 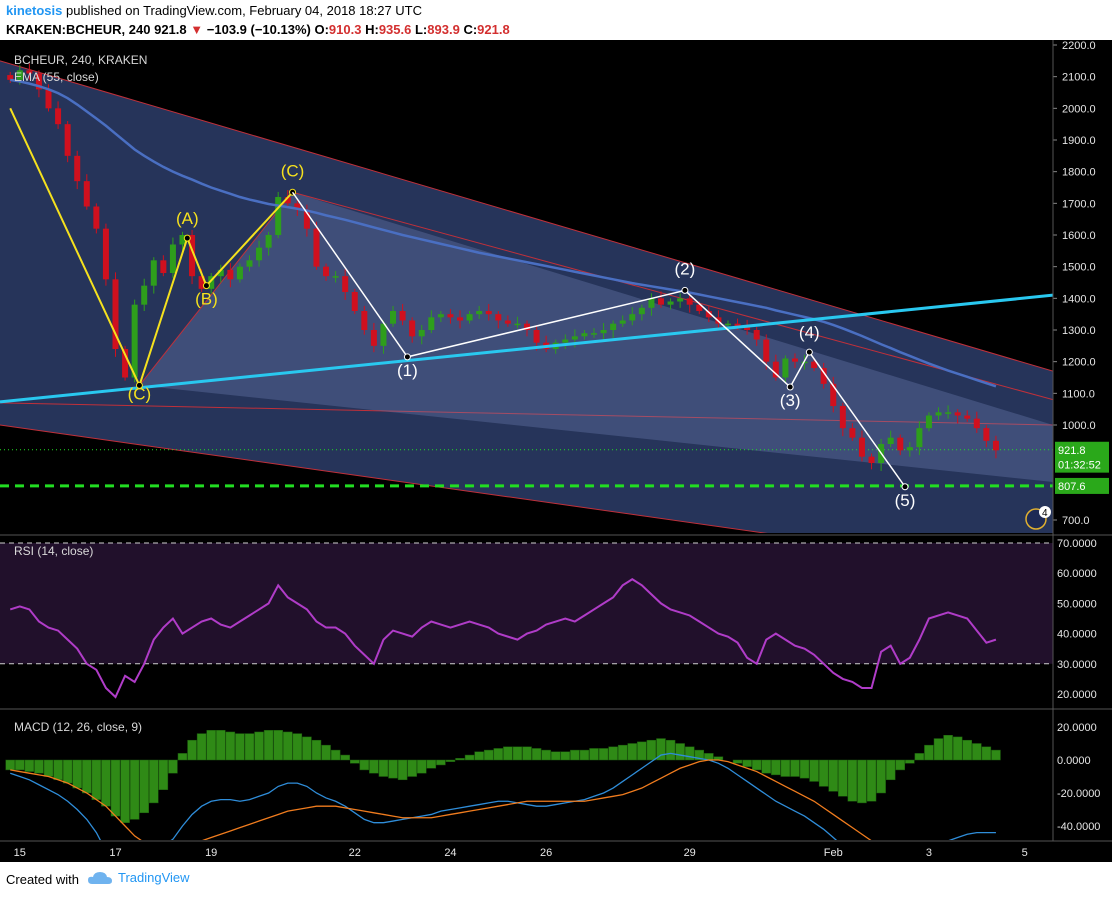 What do you see at coordinates (685, 290) in the screenshot?
I see `wave-point` at bounding box center [685, 290].